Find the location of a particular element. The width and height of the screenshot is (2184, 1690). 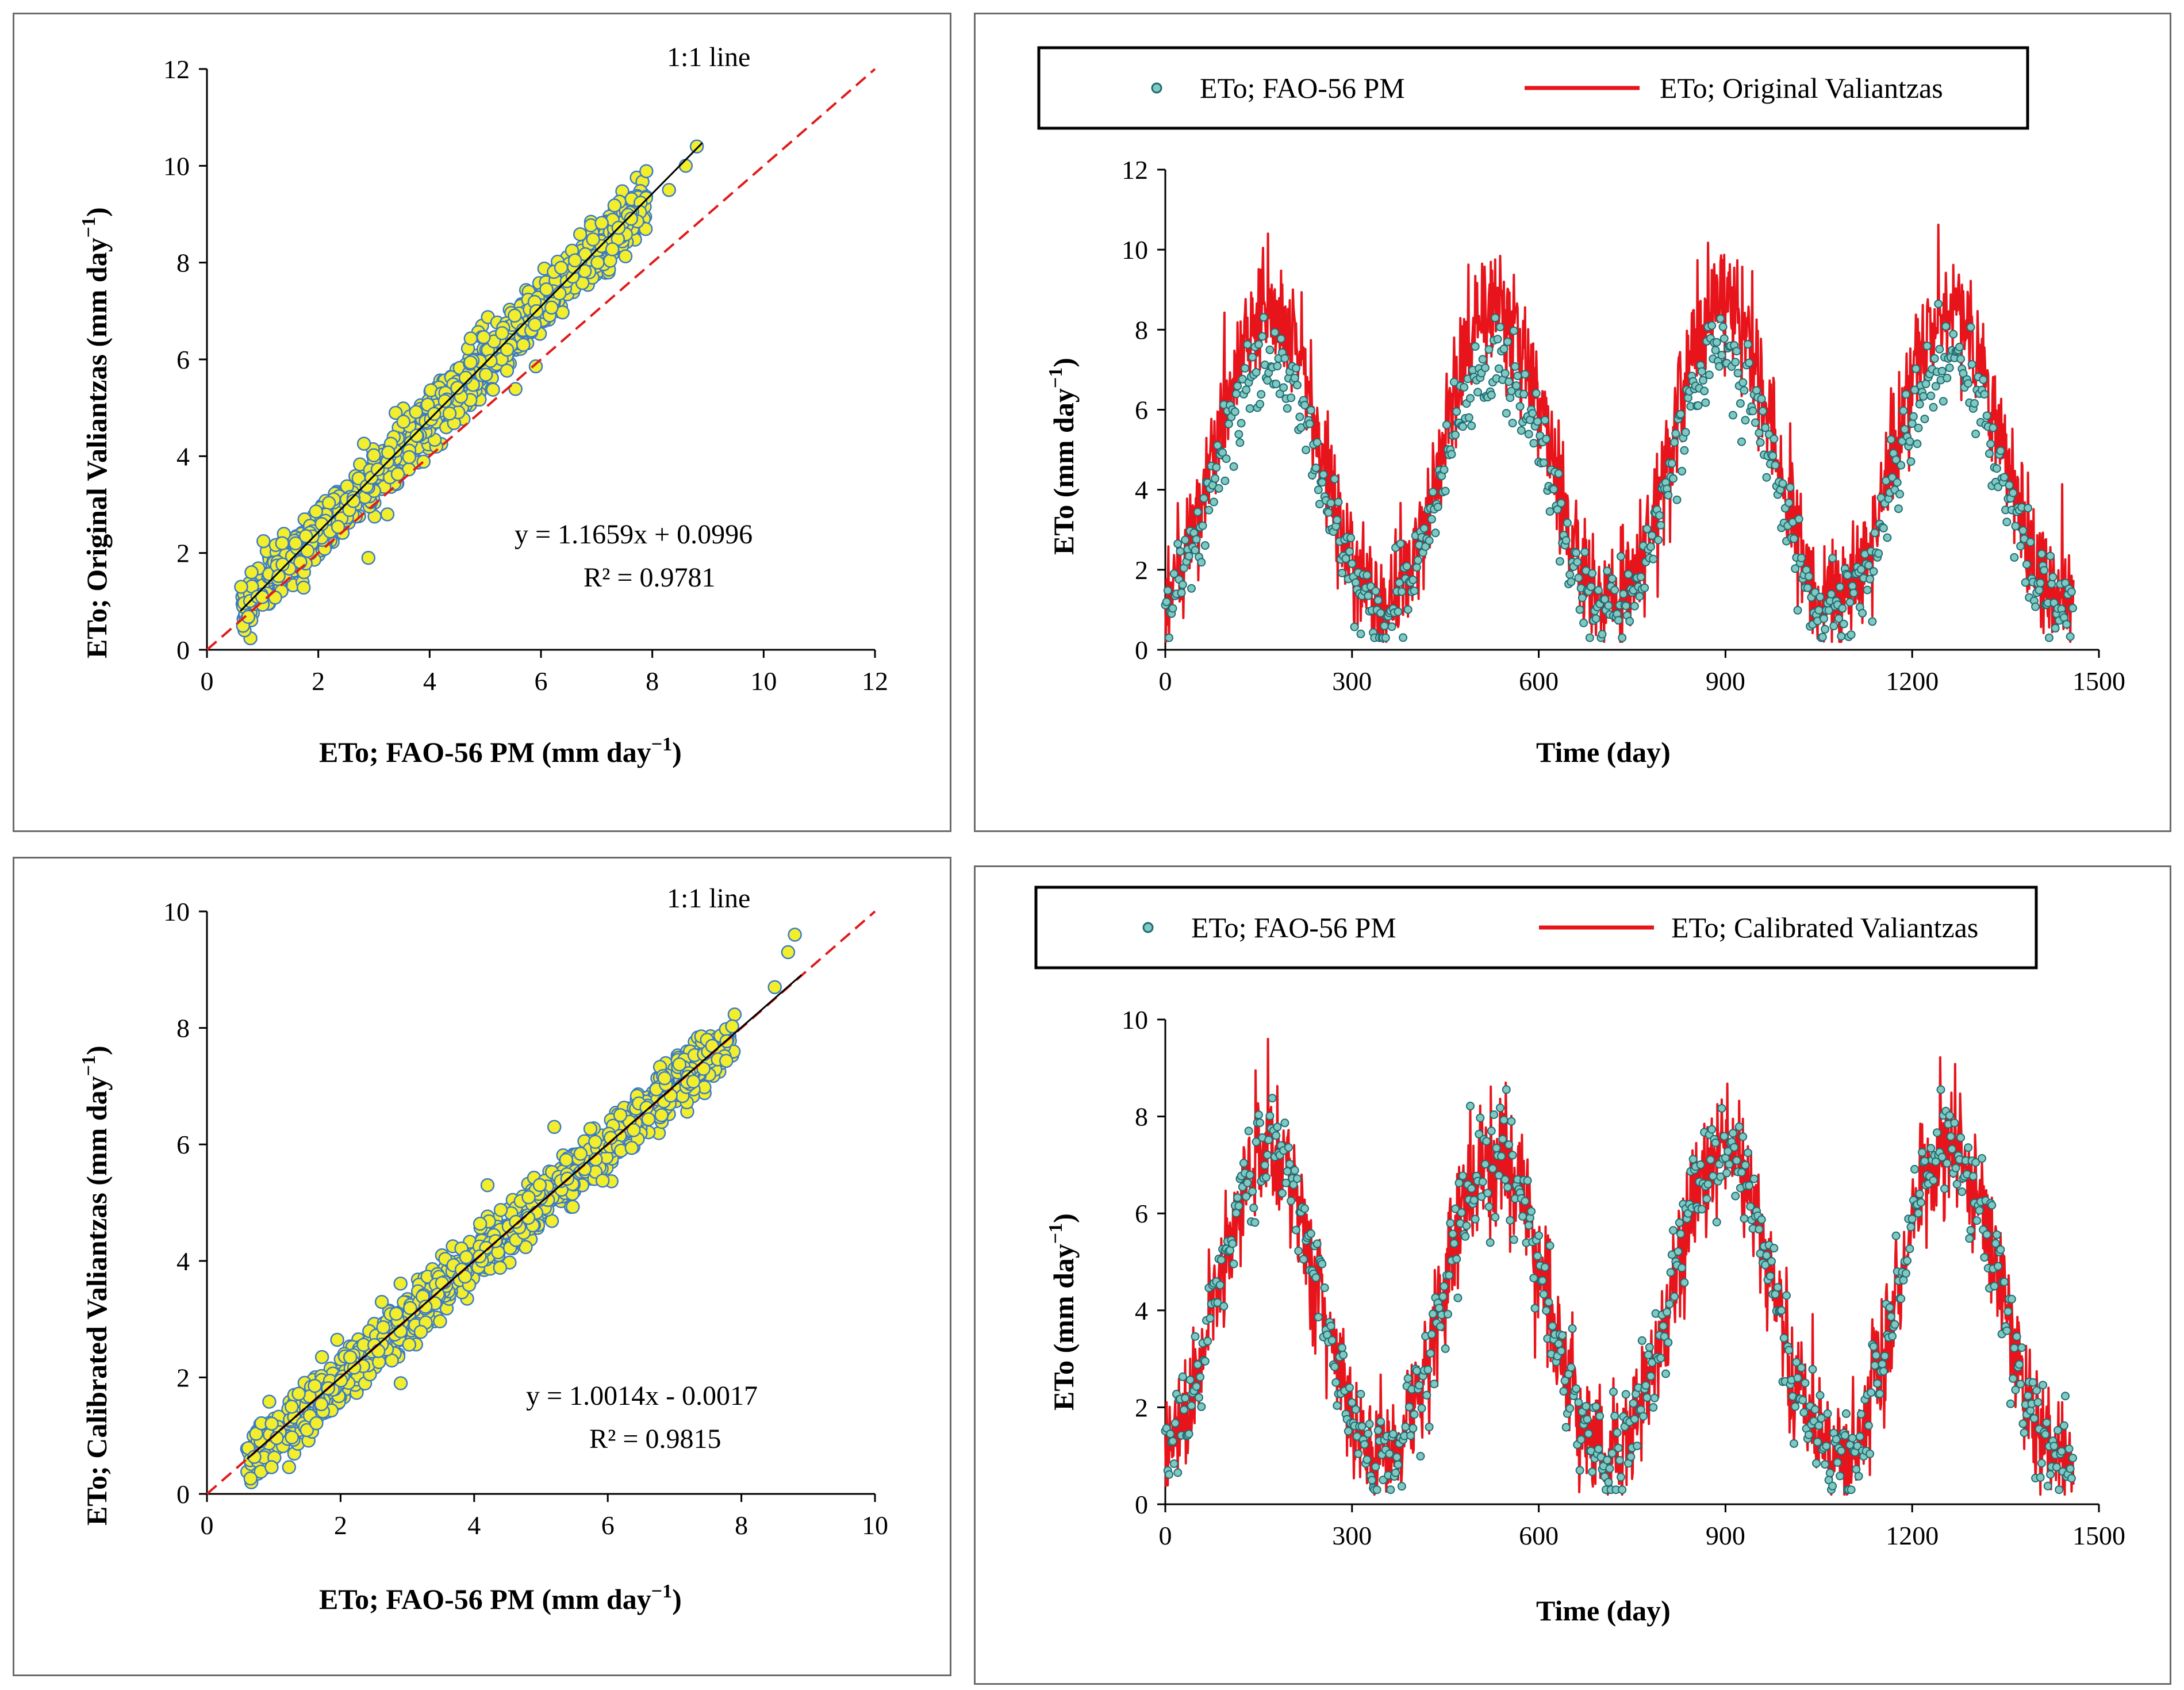

x-tick-label: 2 is located at coordinates (341, 1525).